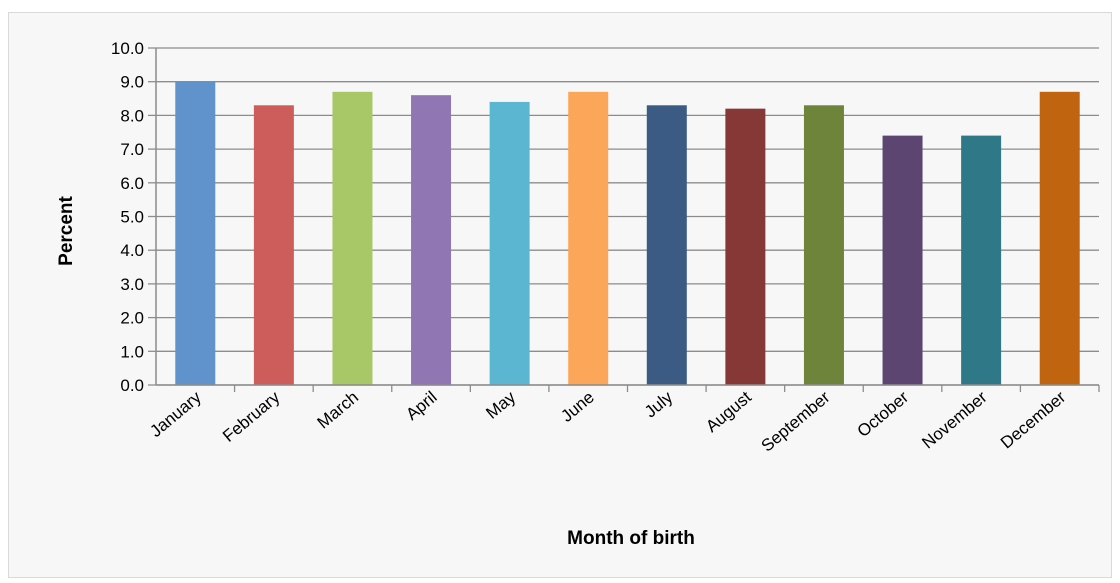  Describe the element at coordinates (883, 414) in the screenshot. I see `x-category-label: October` at that location.